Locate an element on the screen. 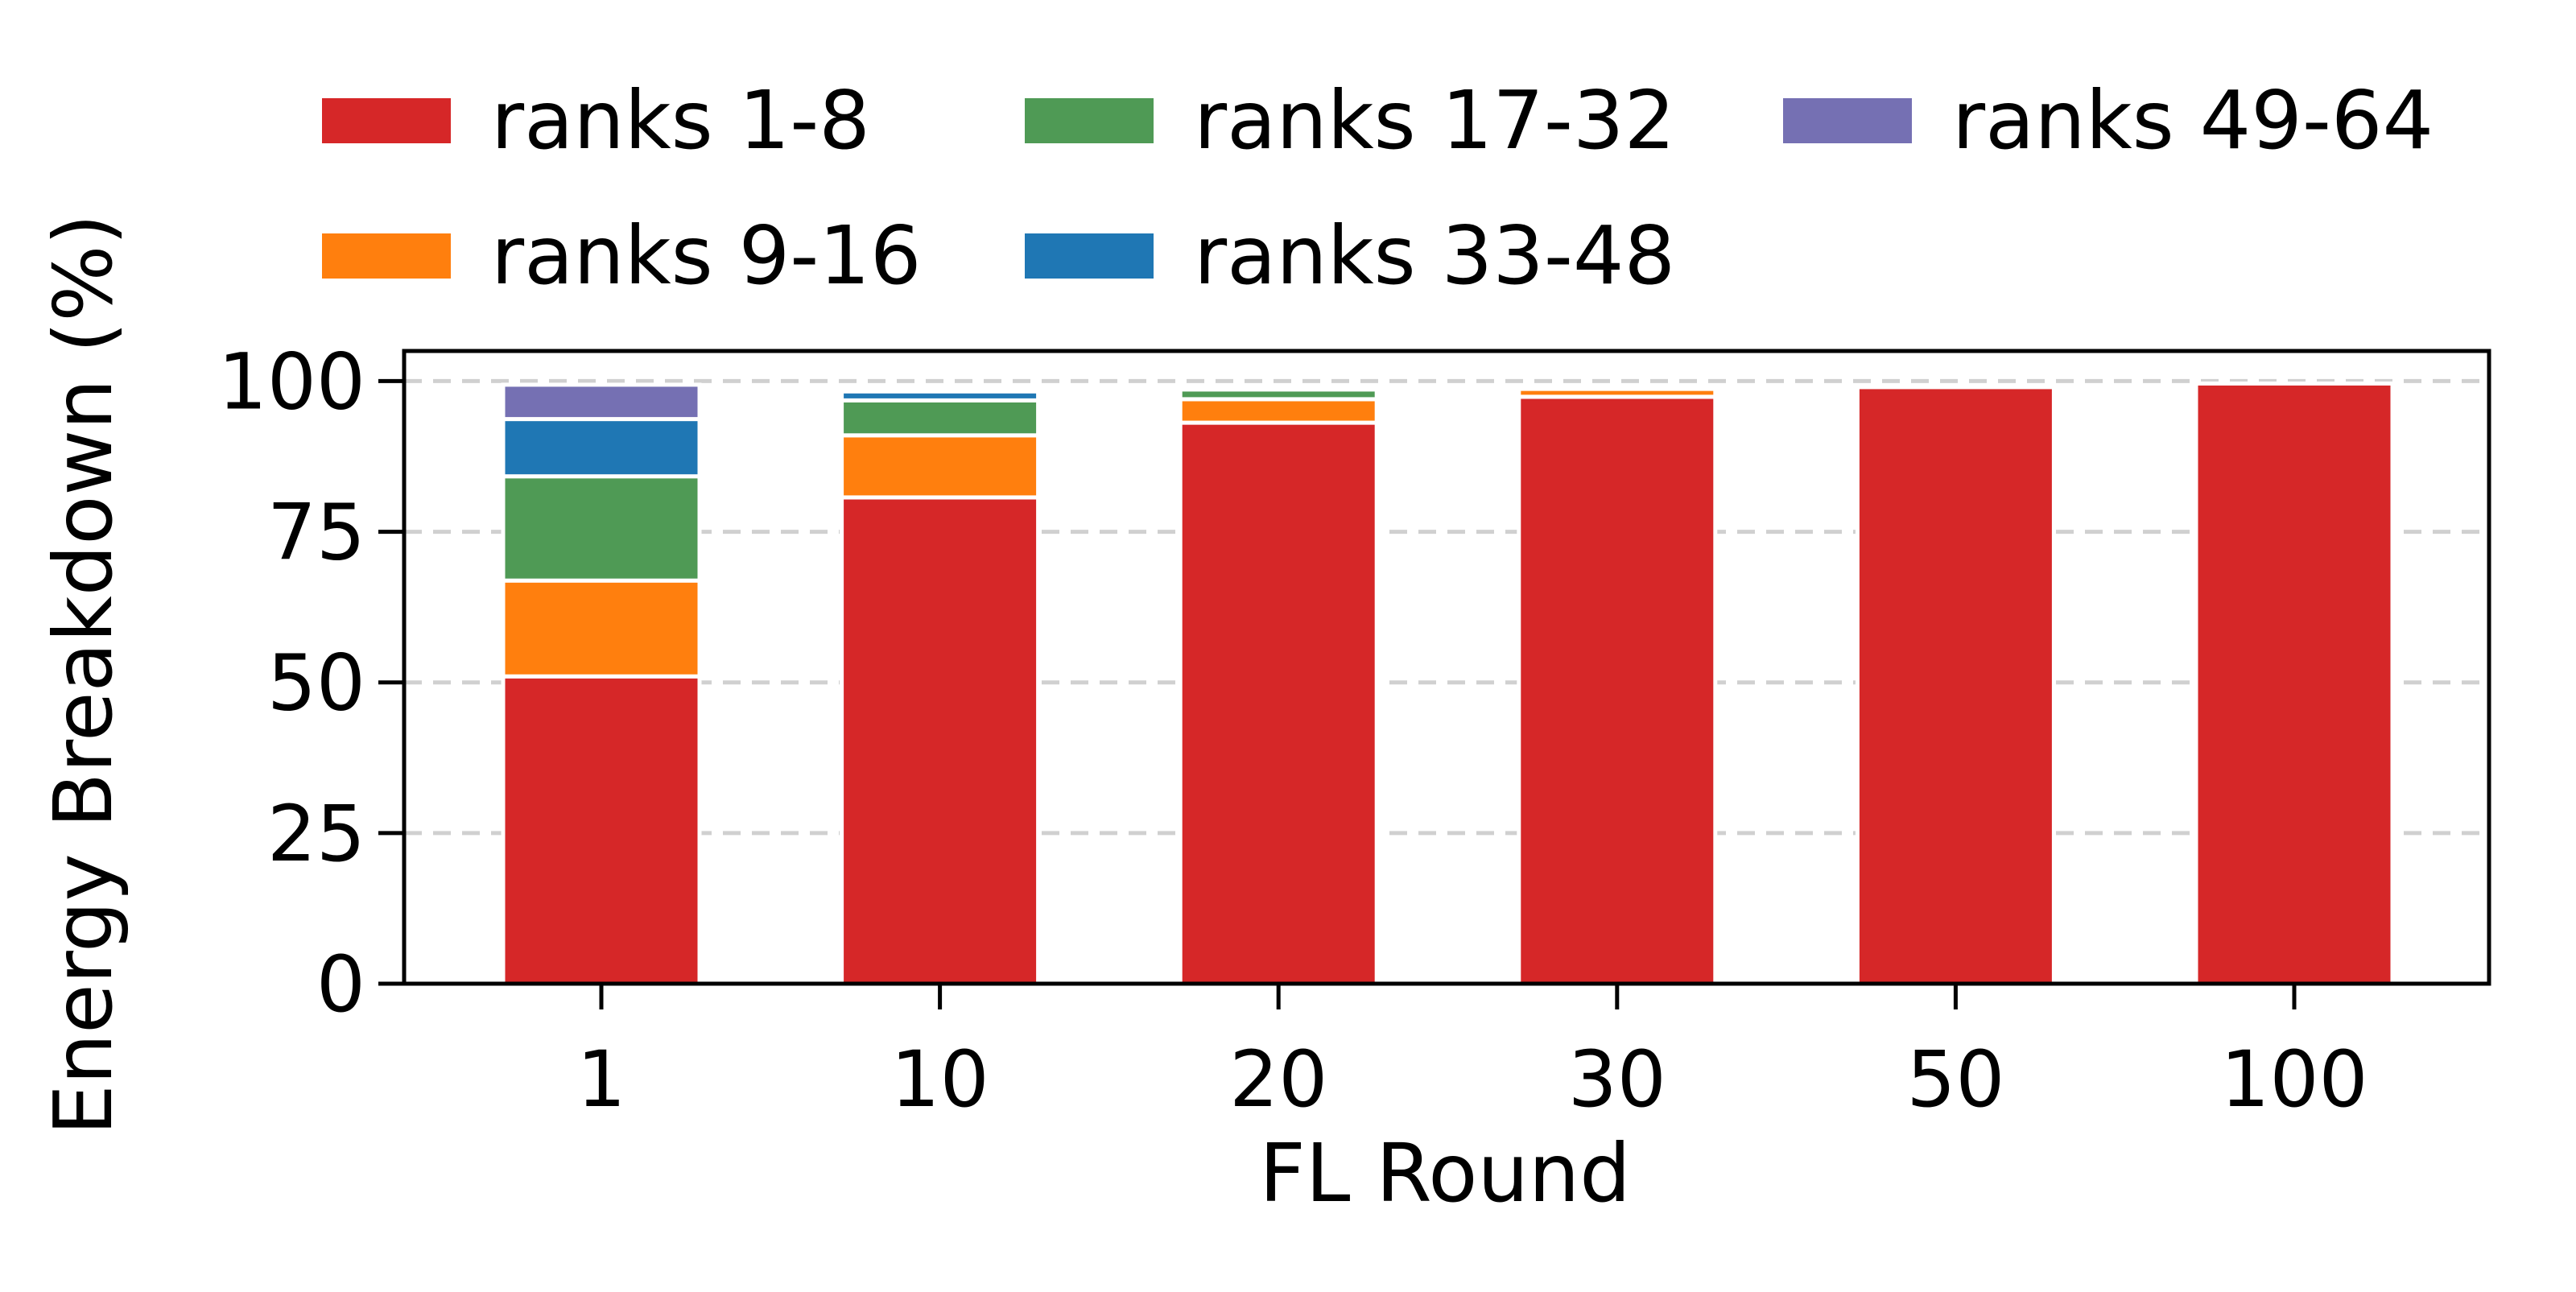  legend-label-series-1: ranks 1-8 is located at coordinates (680, 120).